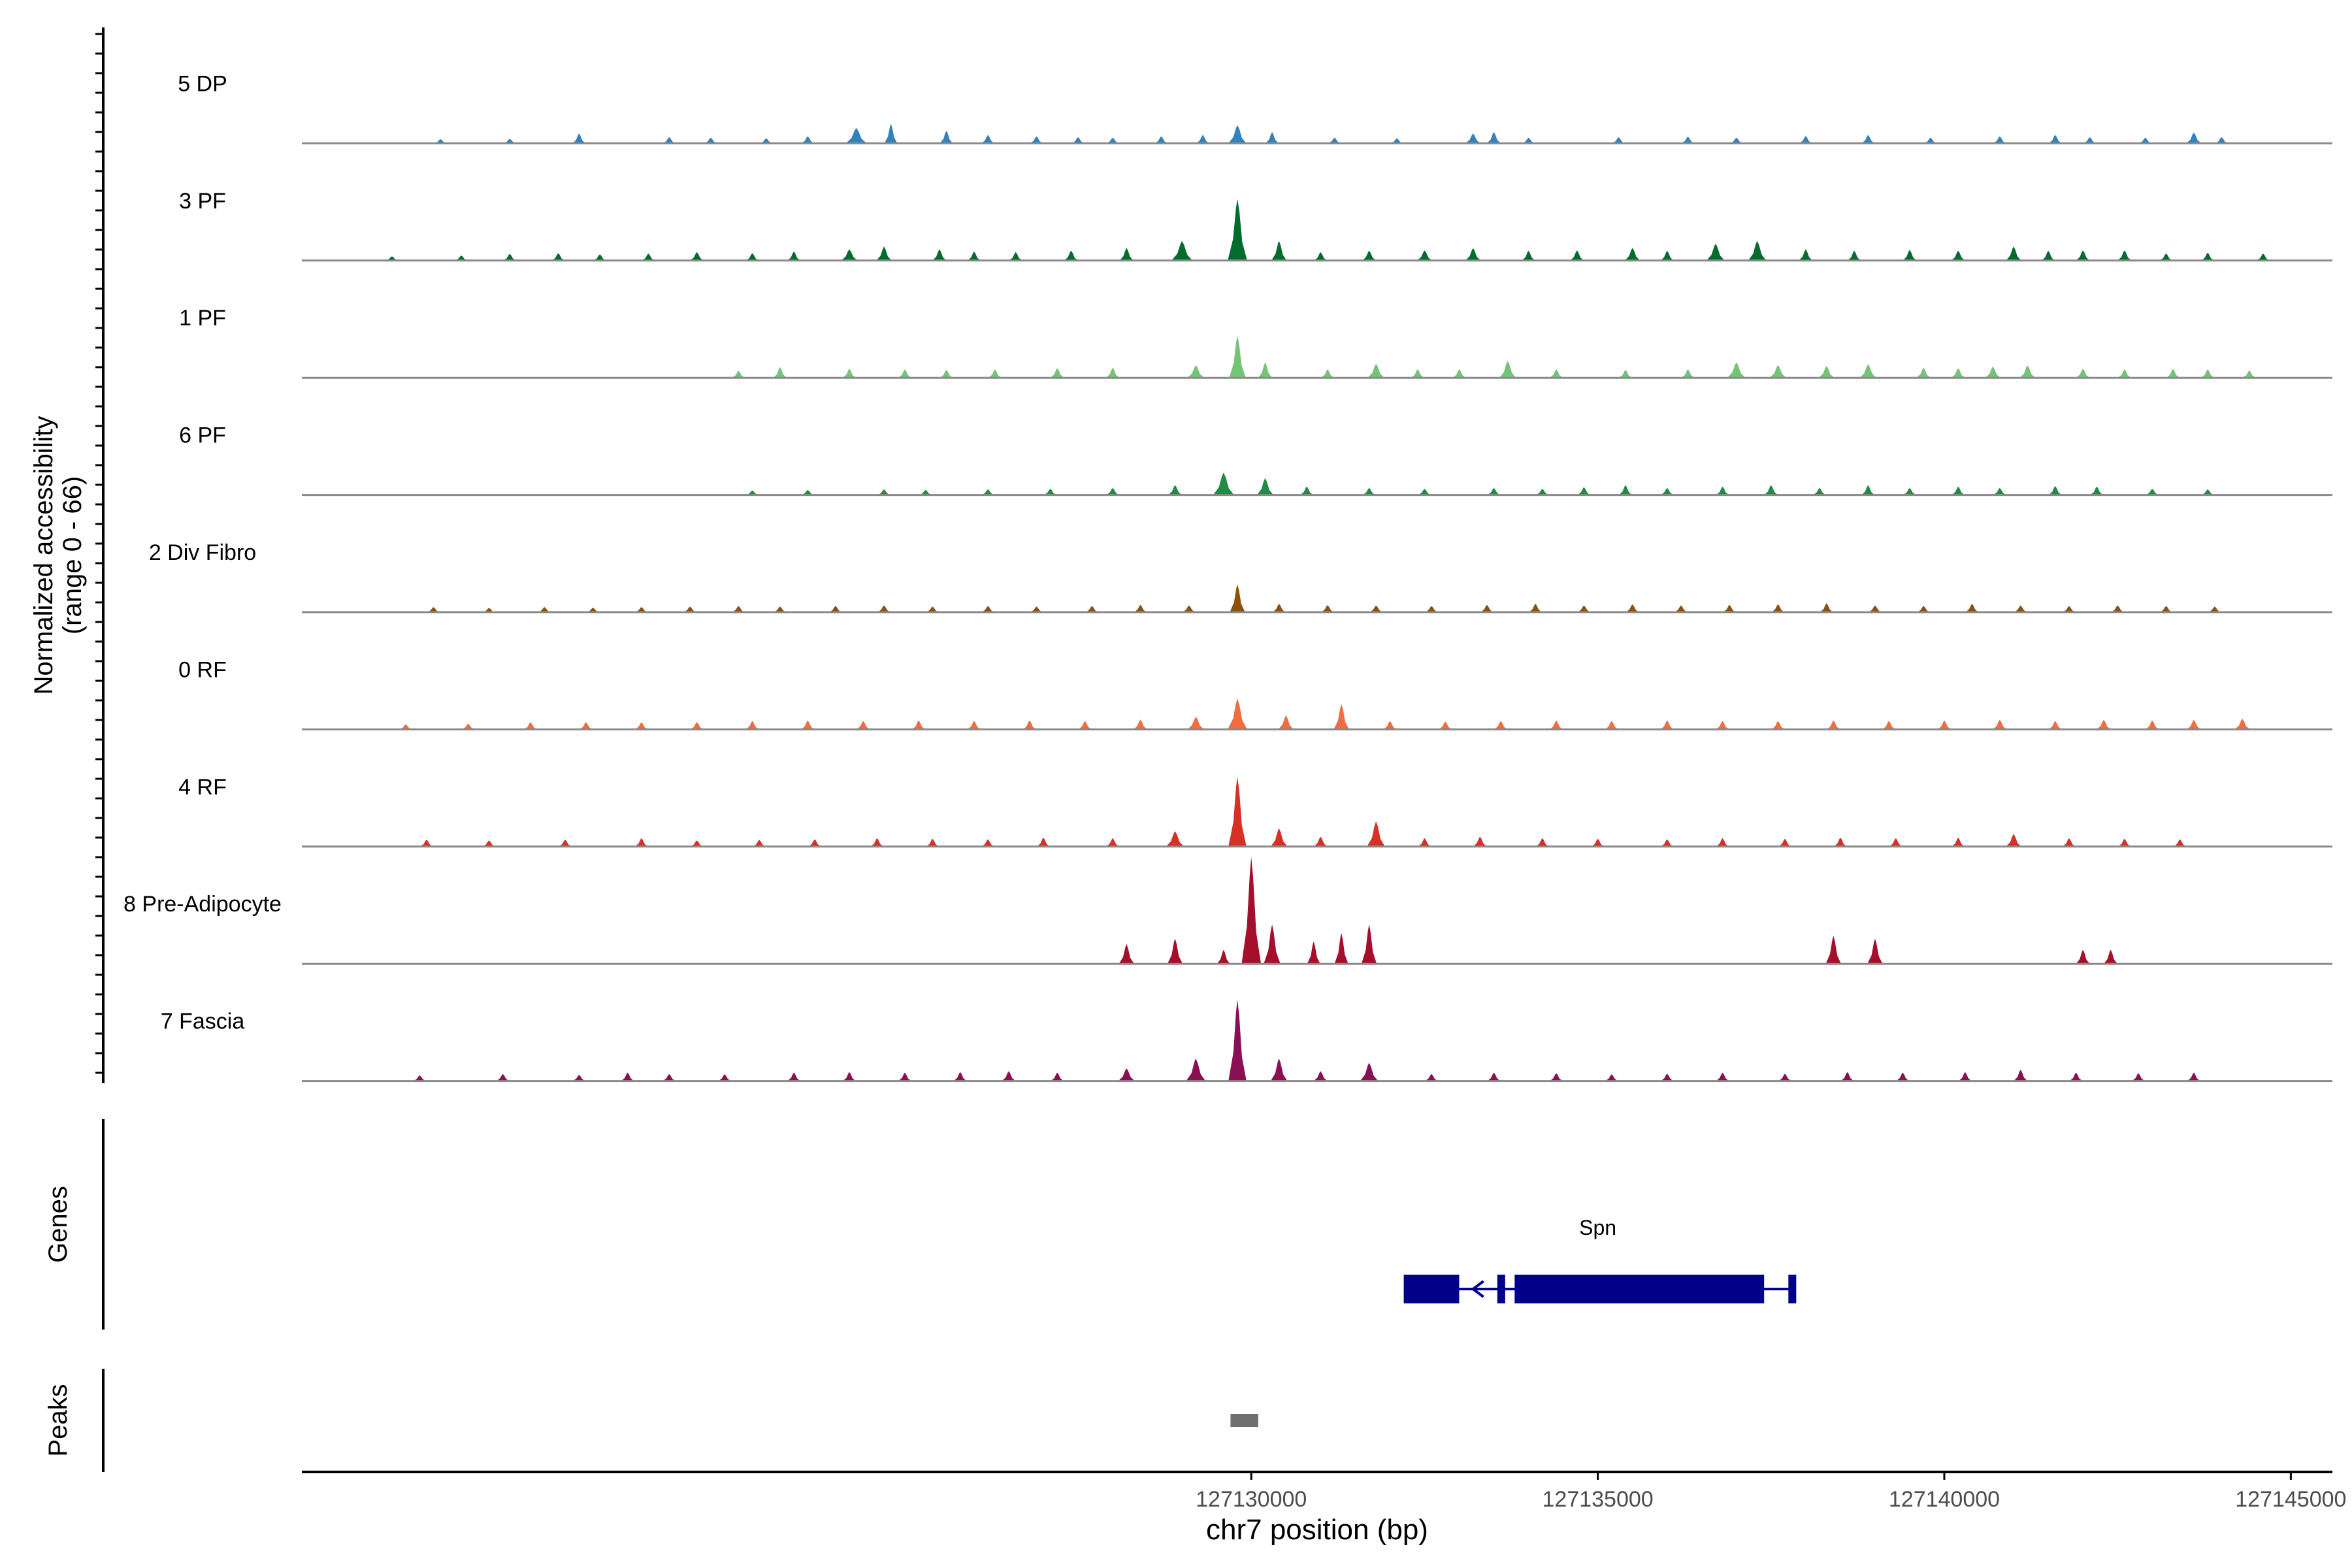 This screenshot has height=1568, width=2352. Describe the element at coordinates (1240, 576) in the screenshot. I see `track-2-div-fibro: 2 Div Fibro` at that location.